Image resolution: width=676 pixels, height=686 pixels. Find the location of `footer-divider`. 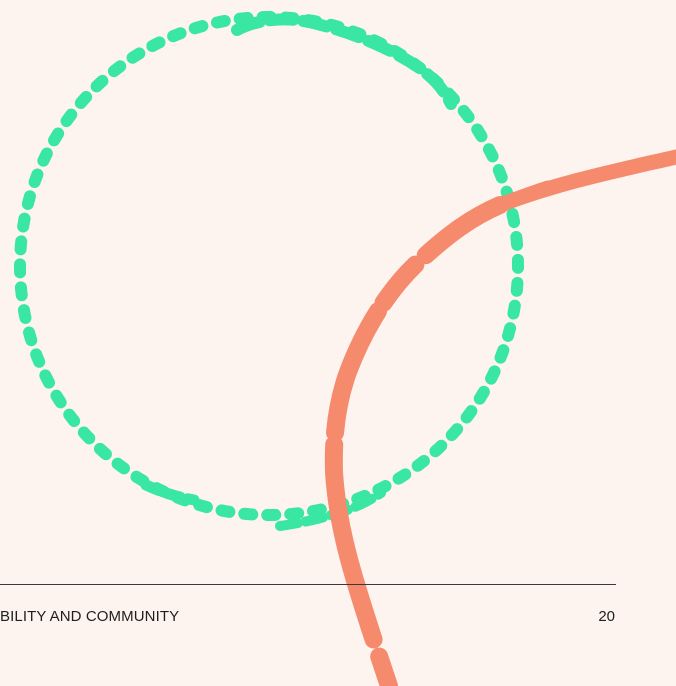

footer-divider is located at coordinates (308, 584).